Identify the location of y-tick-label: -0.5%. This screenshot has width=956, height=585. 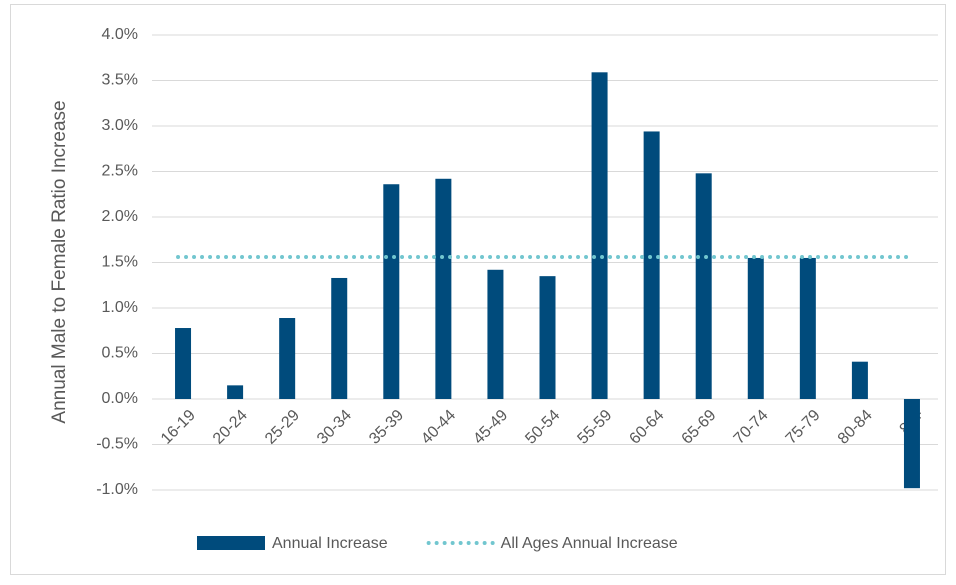
(117, 444).